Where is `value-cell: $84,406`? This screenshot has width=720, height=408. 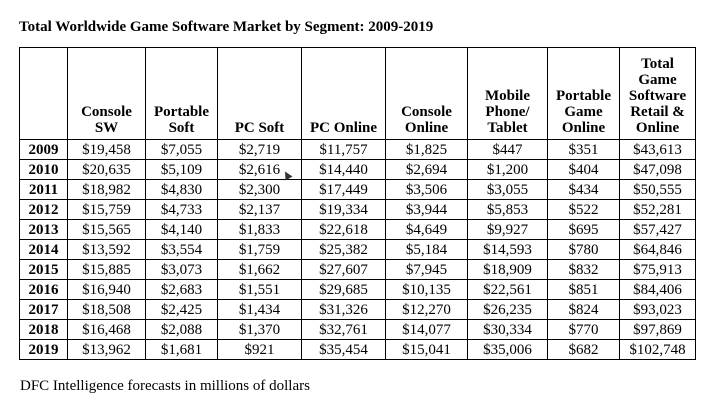
value-cell: $84,406 is located at coordinates (657, 289).